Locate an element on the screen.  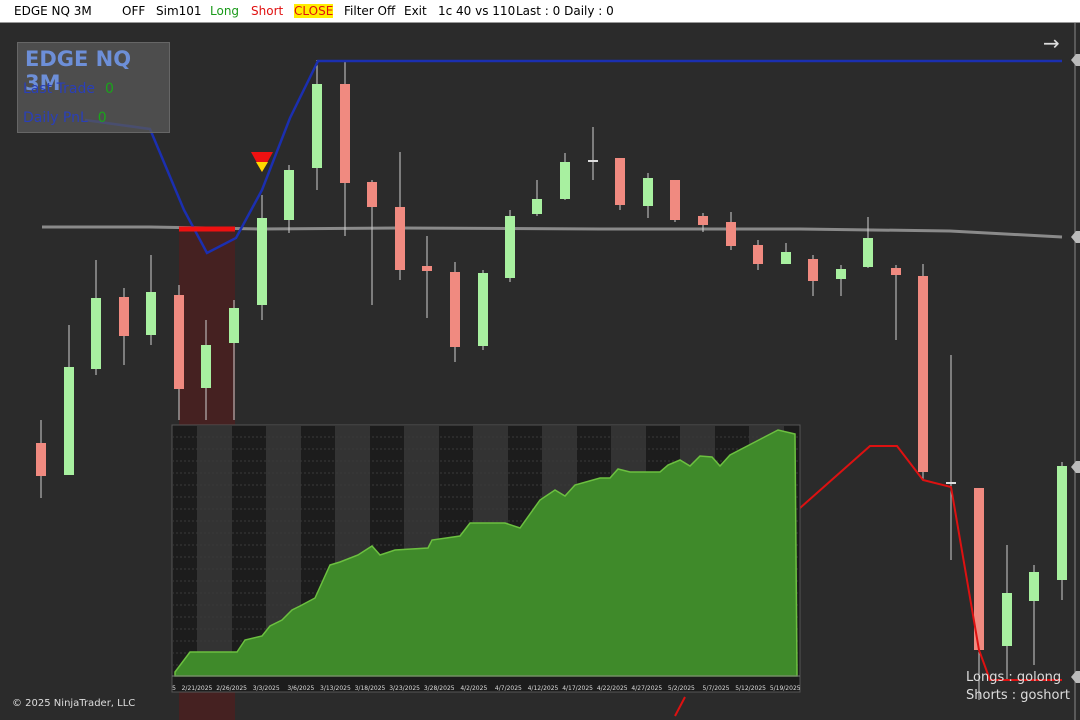
date-label: 5/12/2025 is located at coordinates (750, 688).